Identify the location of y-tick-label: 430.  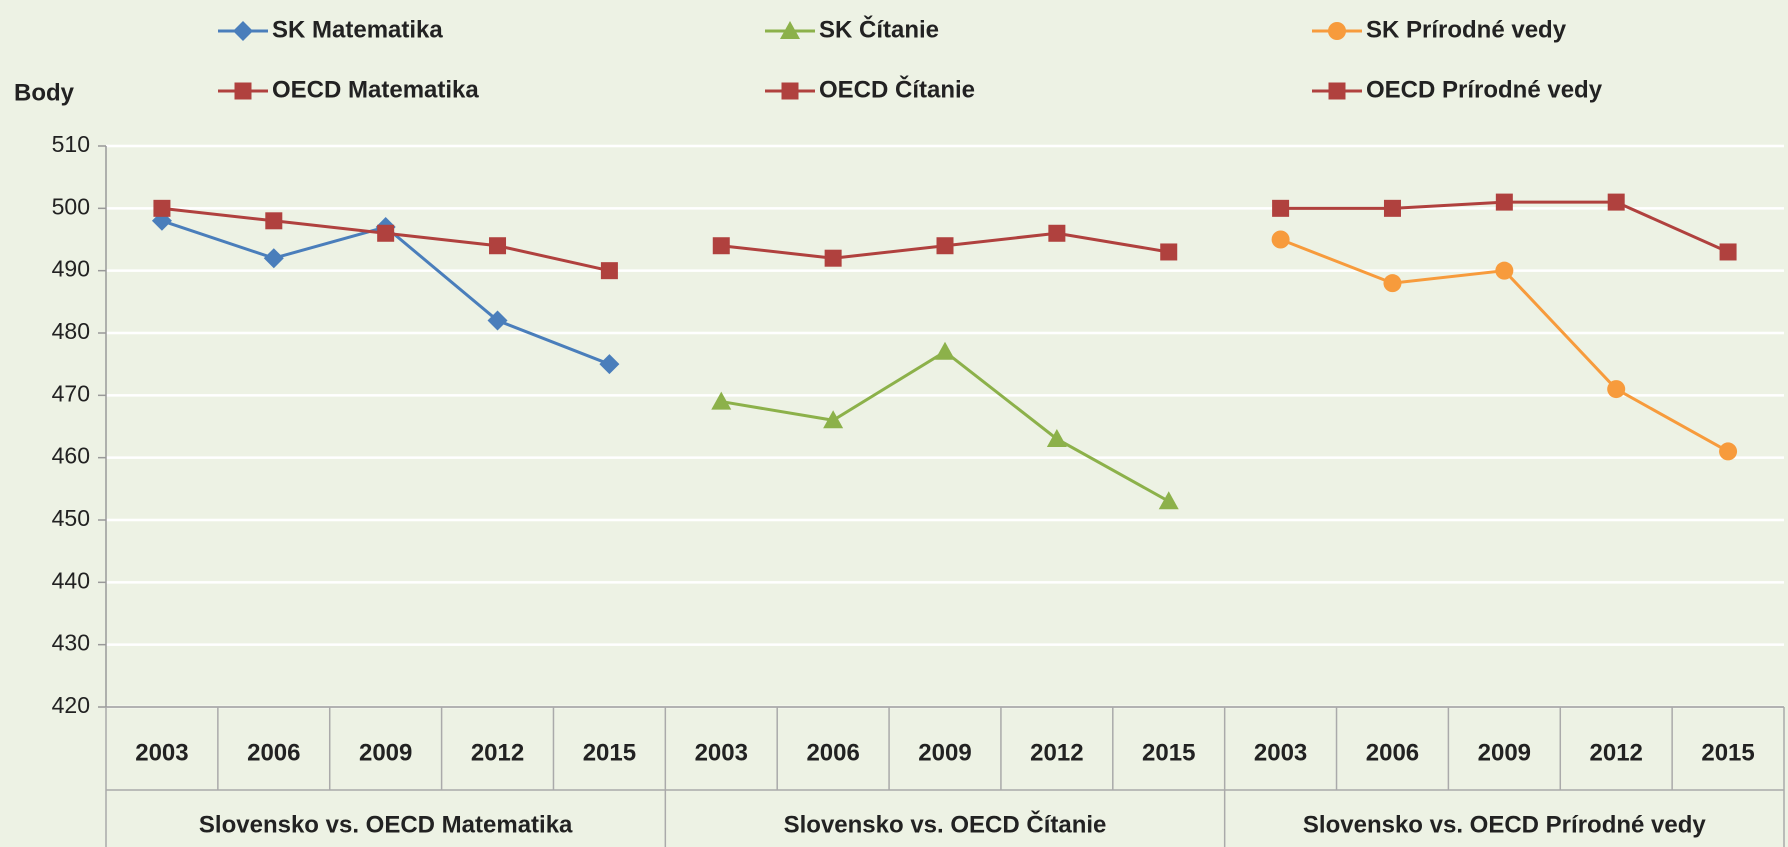
(71, 643).